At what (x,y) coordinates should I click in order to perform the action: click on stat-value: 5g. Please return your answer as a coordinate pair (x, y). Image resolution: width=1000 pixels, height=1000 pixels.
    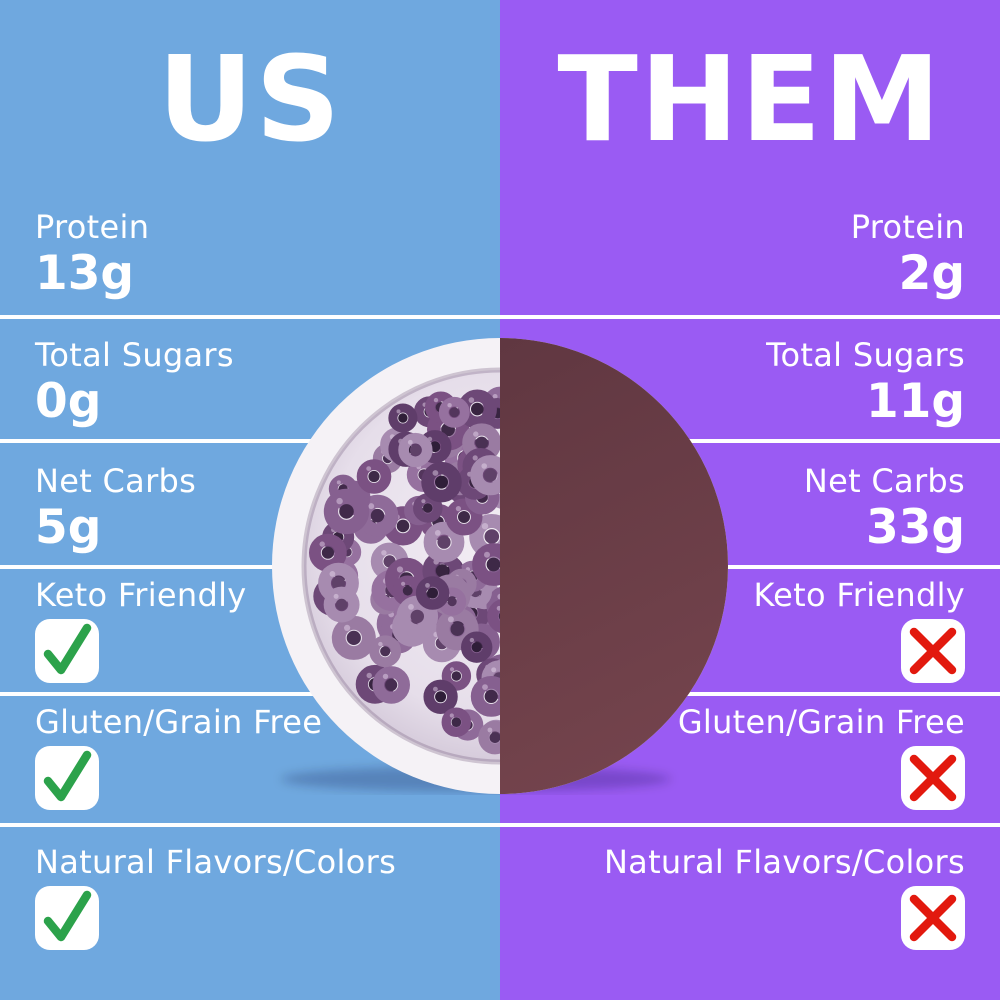
    Looking at the image, I should click on (68, 527).